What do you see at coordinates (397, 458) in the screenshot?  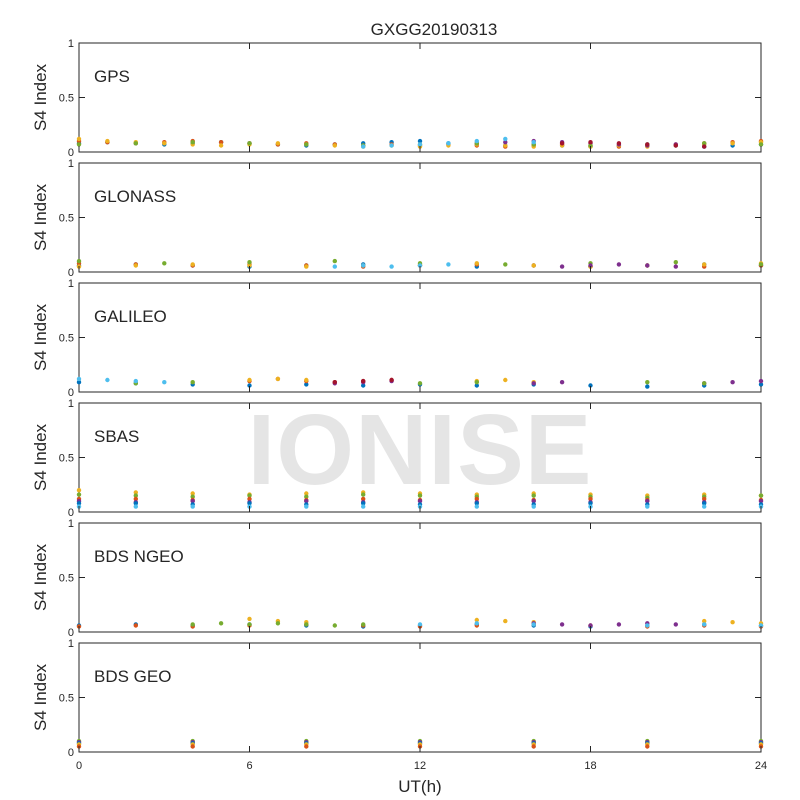 I see `panel-3: 0 0.5 1 S4 Index SBAS` at bounding box center [397, 458].